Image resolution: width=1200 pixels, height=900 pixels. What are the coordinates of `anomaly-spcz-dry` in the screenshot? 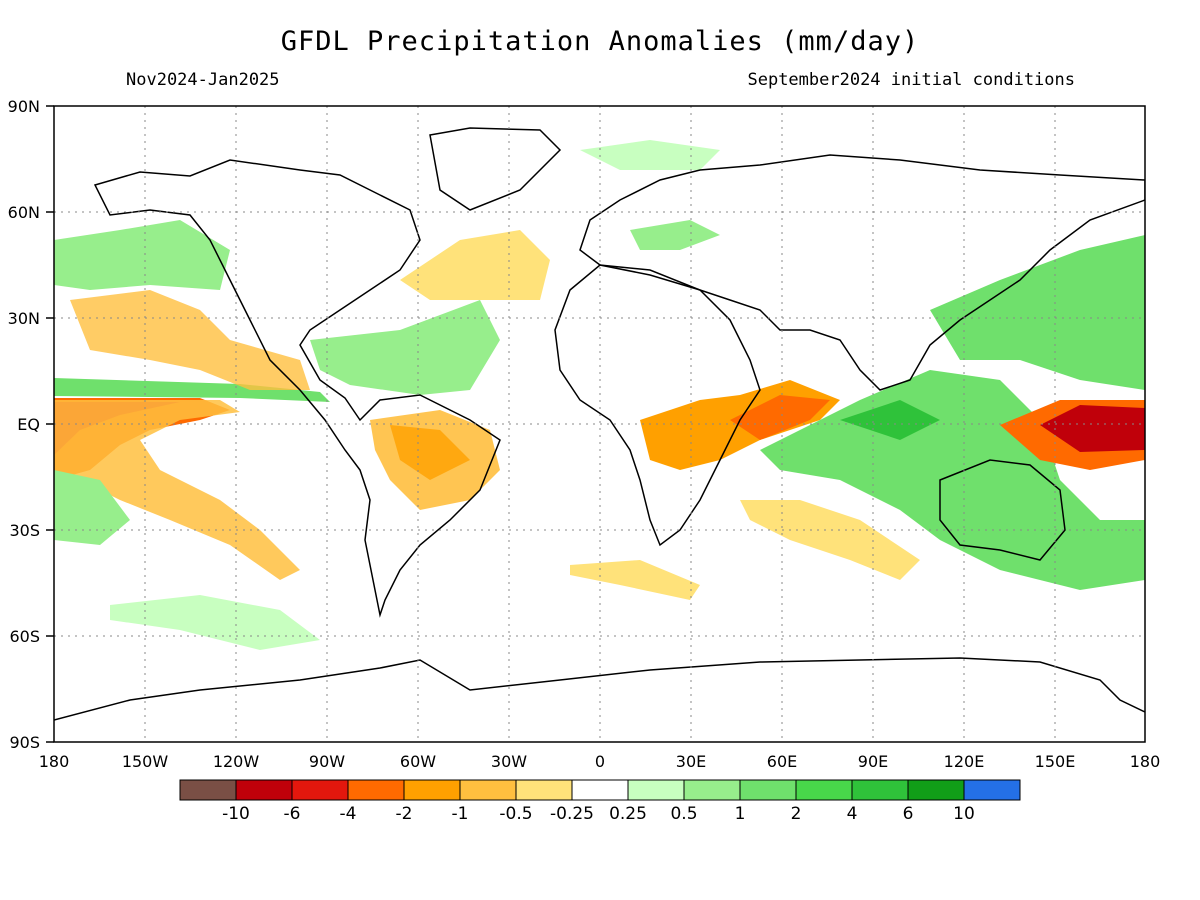 It's located at (177, 490).